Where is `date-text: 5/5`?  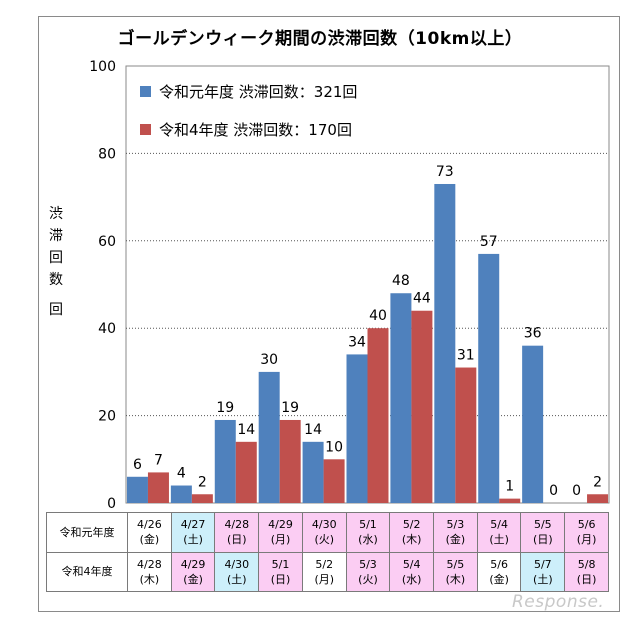 date-text: 5/5 is located at coordinates (455, 564).